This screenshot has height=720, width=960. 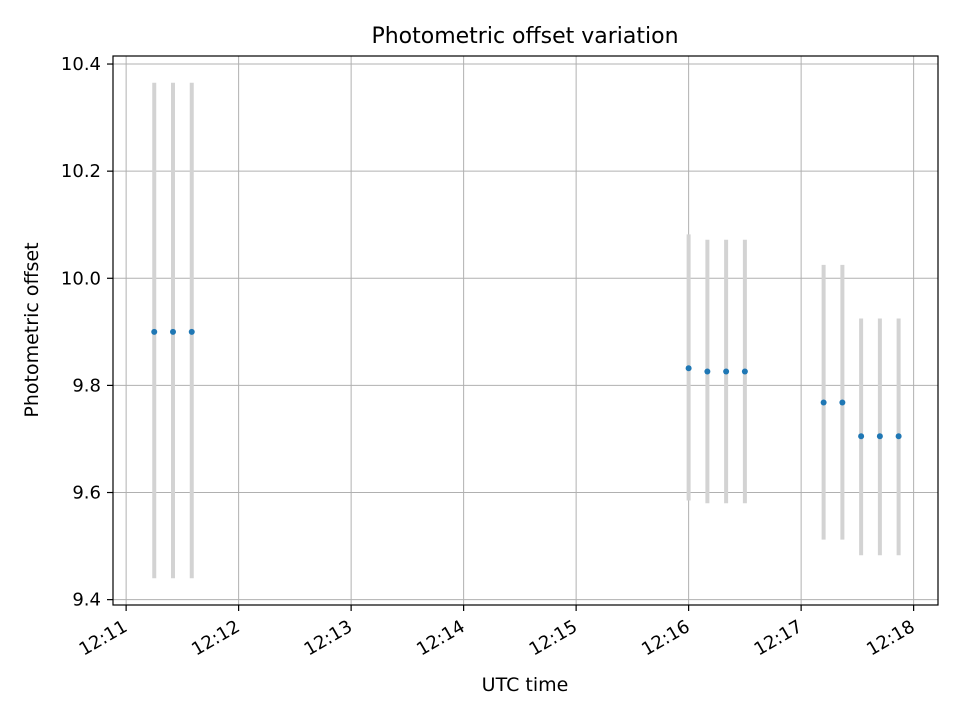 What do you see at coordinates (525, 685) in the screenshot?
I see `x-axis-label: UTC time` at bounding box center [525, 685].